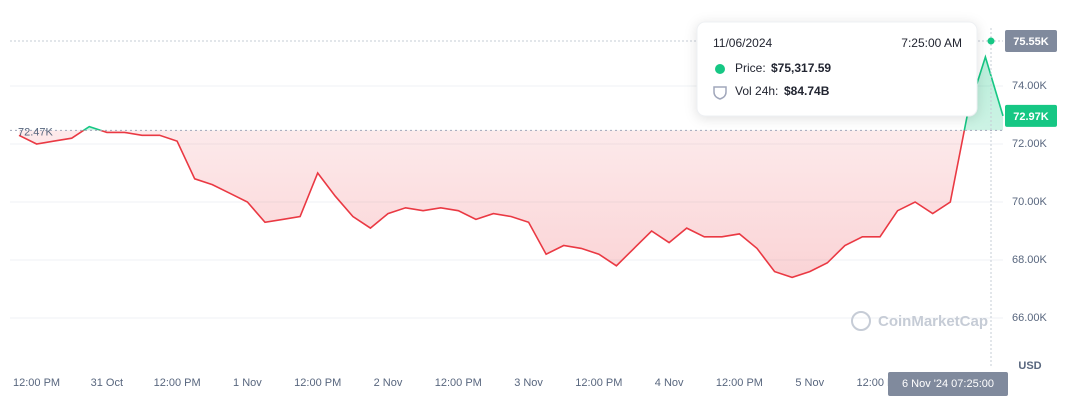  Describe the element at coordinates (1030, 144) in the screenshot. I see `y-tick-label: 72.00K` at that location.